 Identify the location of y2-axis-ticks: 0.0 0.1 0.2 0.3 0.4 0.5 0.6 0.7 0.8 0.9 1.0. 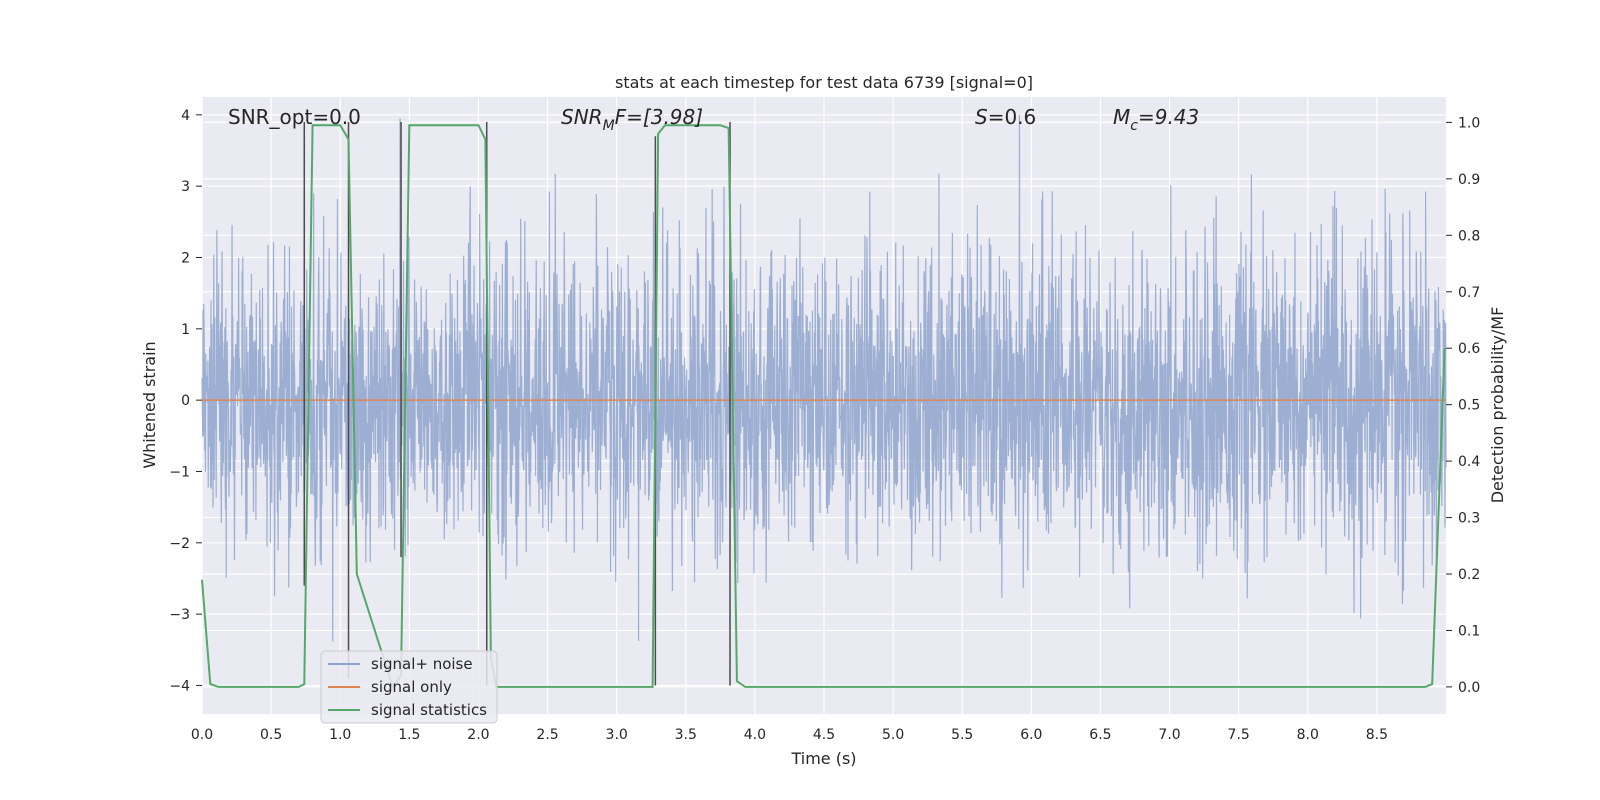
(1463, 405).